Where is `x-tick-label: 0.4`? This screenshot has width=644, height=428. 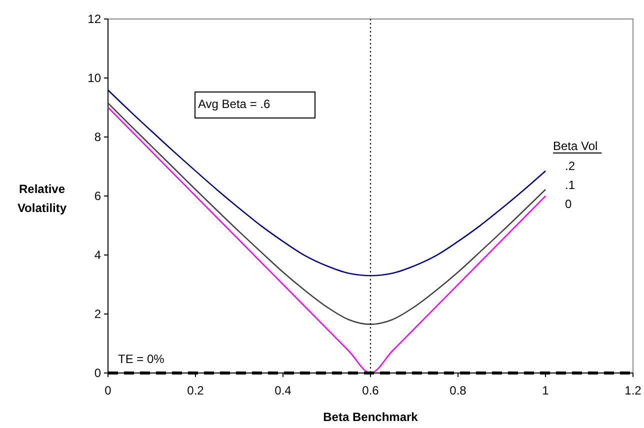
x-tick-label: 0.4 is located at coordinates (283, 390).